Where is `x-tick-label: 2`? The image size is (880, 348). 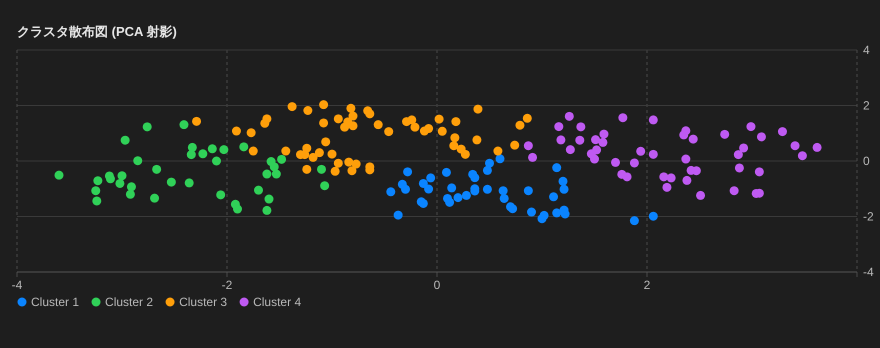
x-tick-label: 2 is located at coordinates (647, 285).